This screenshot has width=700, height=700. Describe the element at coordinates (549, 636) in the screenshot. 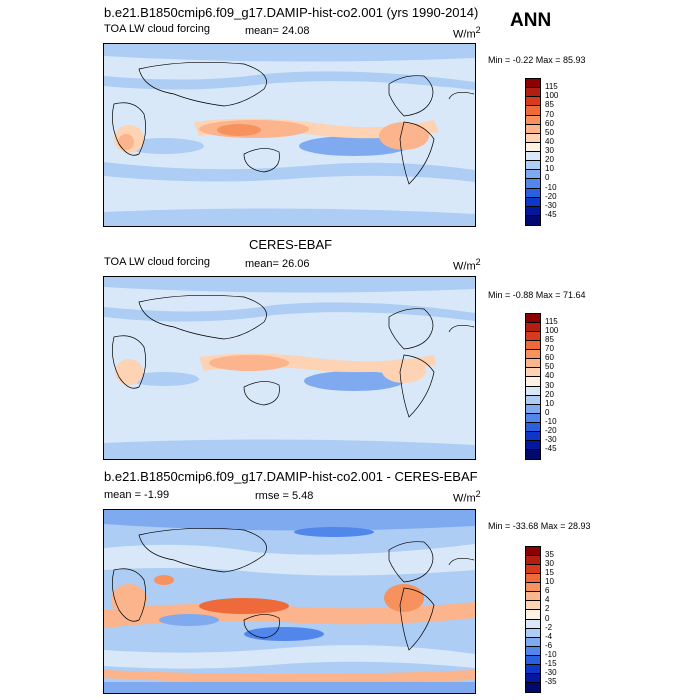

I see `colorbar-tick-label: -4` at that location.